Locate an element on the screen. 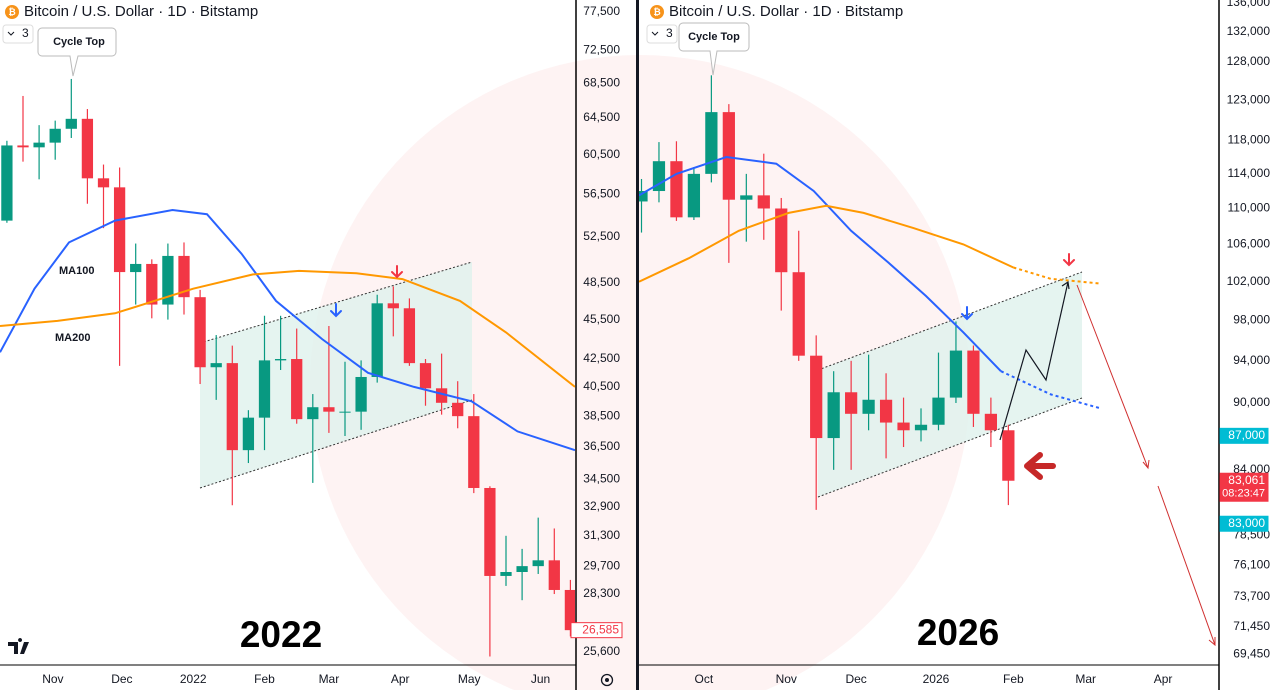  y-tick-label: 38,500 is located at coordinates (601, 415).